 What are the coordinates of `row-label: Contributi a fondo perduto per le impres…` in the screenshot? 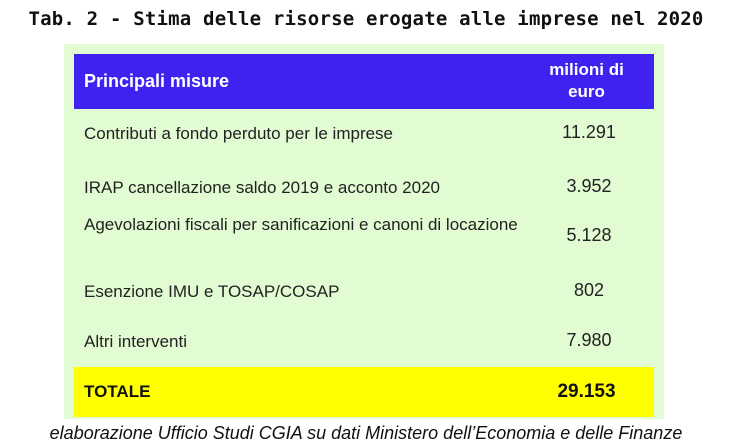 It's located at (239, 133).